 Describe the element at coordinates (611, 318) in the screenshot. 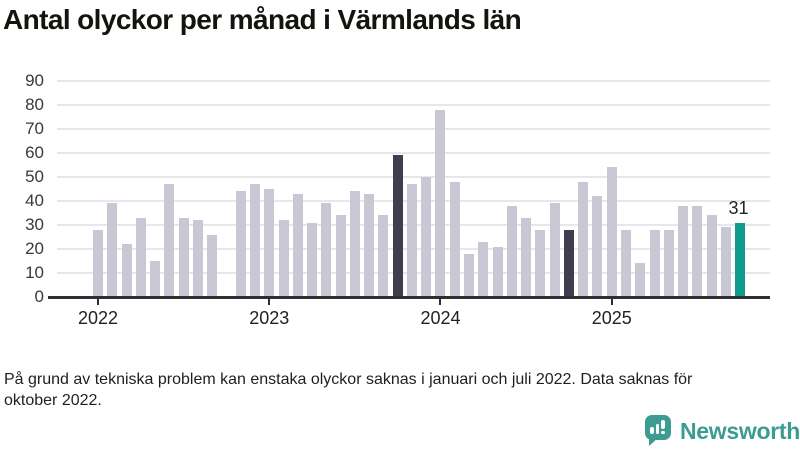

I see `x-axis-tick-label: 2025` at that location.